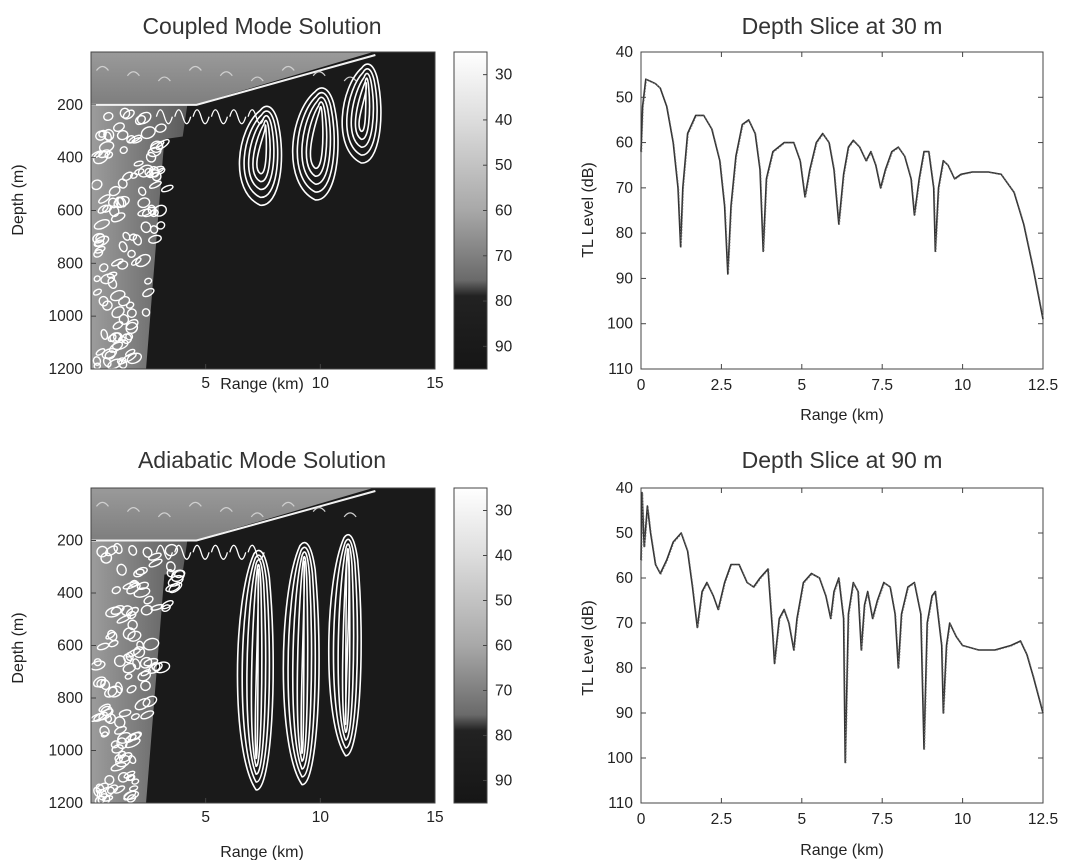  What do you see at coordinates (470, 645) in the screenshot?
I see `colorbar-scale` at bounding box center [470, 645].